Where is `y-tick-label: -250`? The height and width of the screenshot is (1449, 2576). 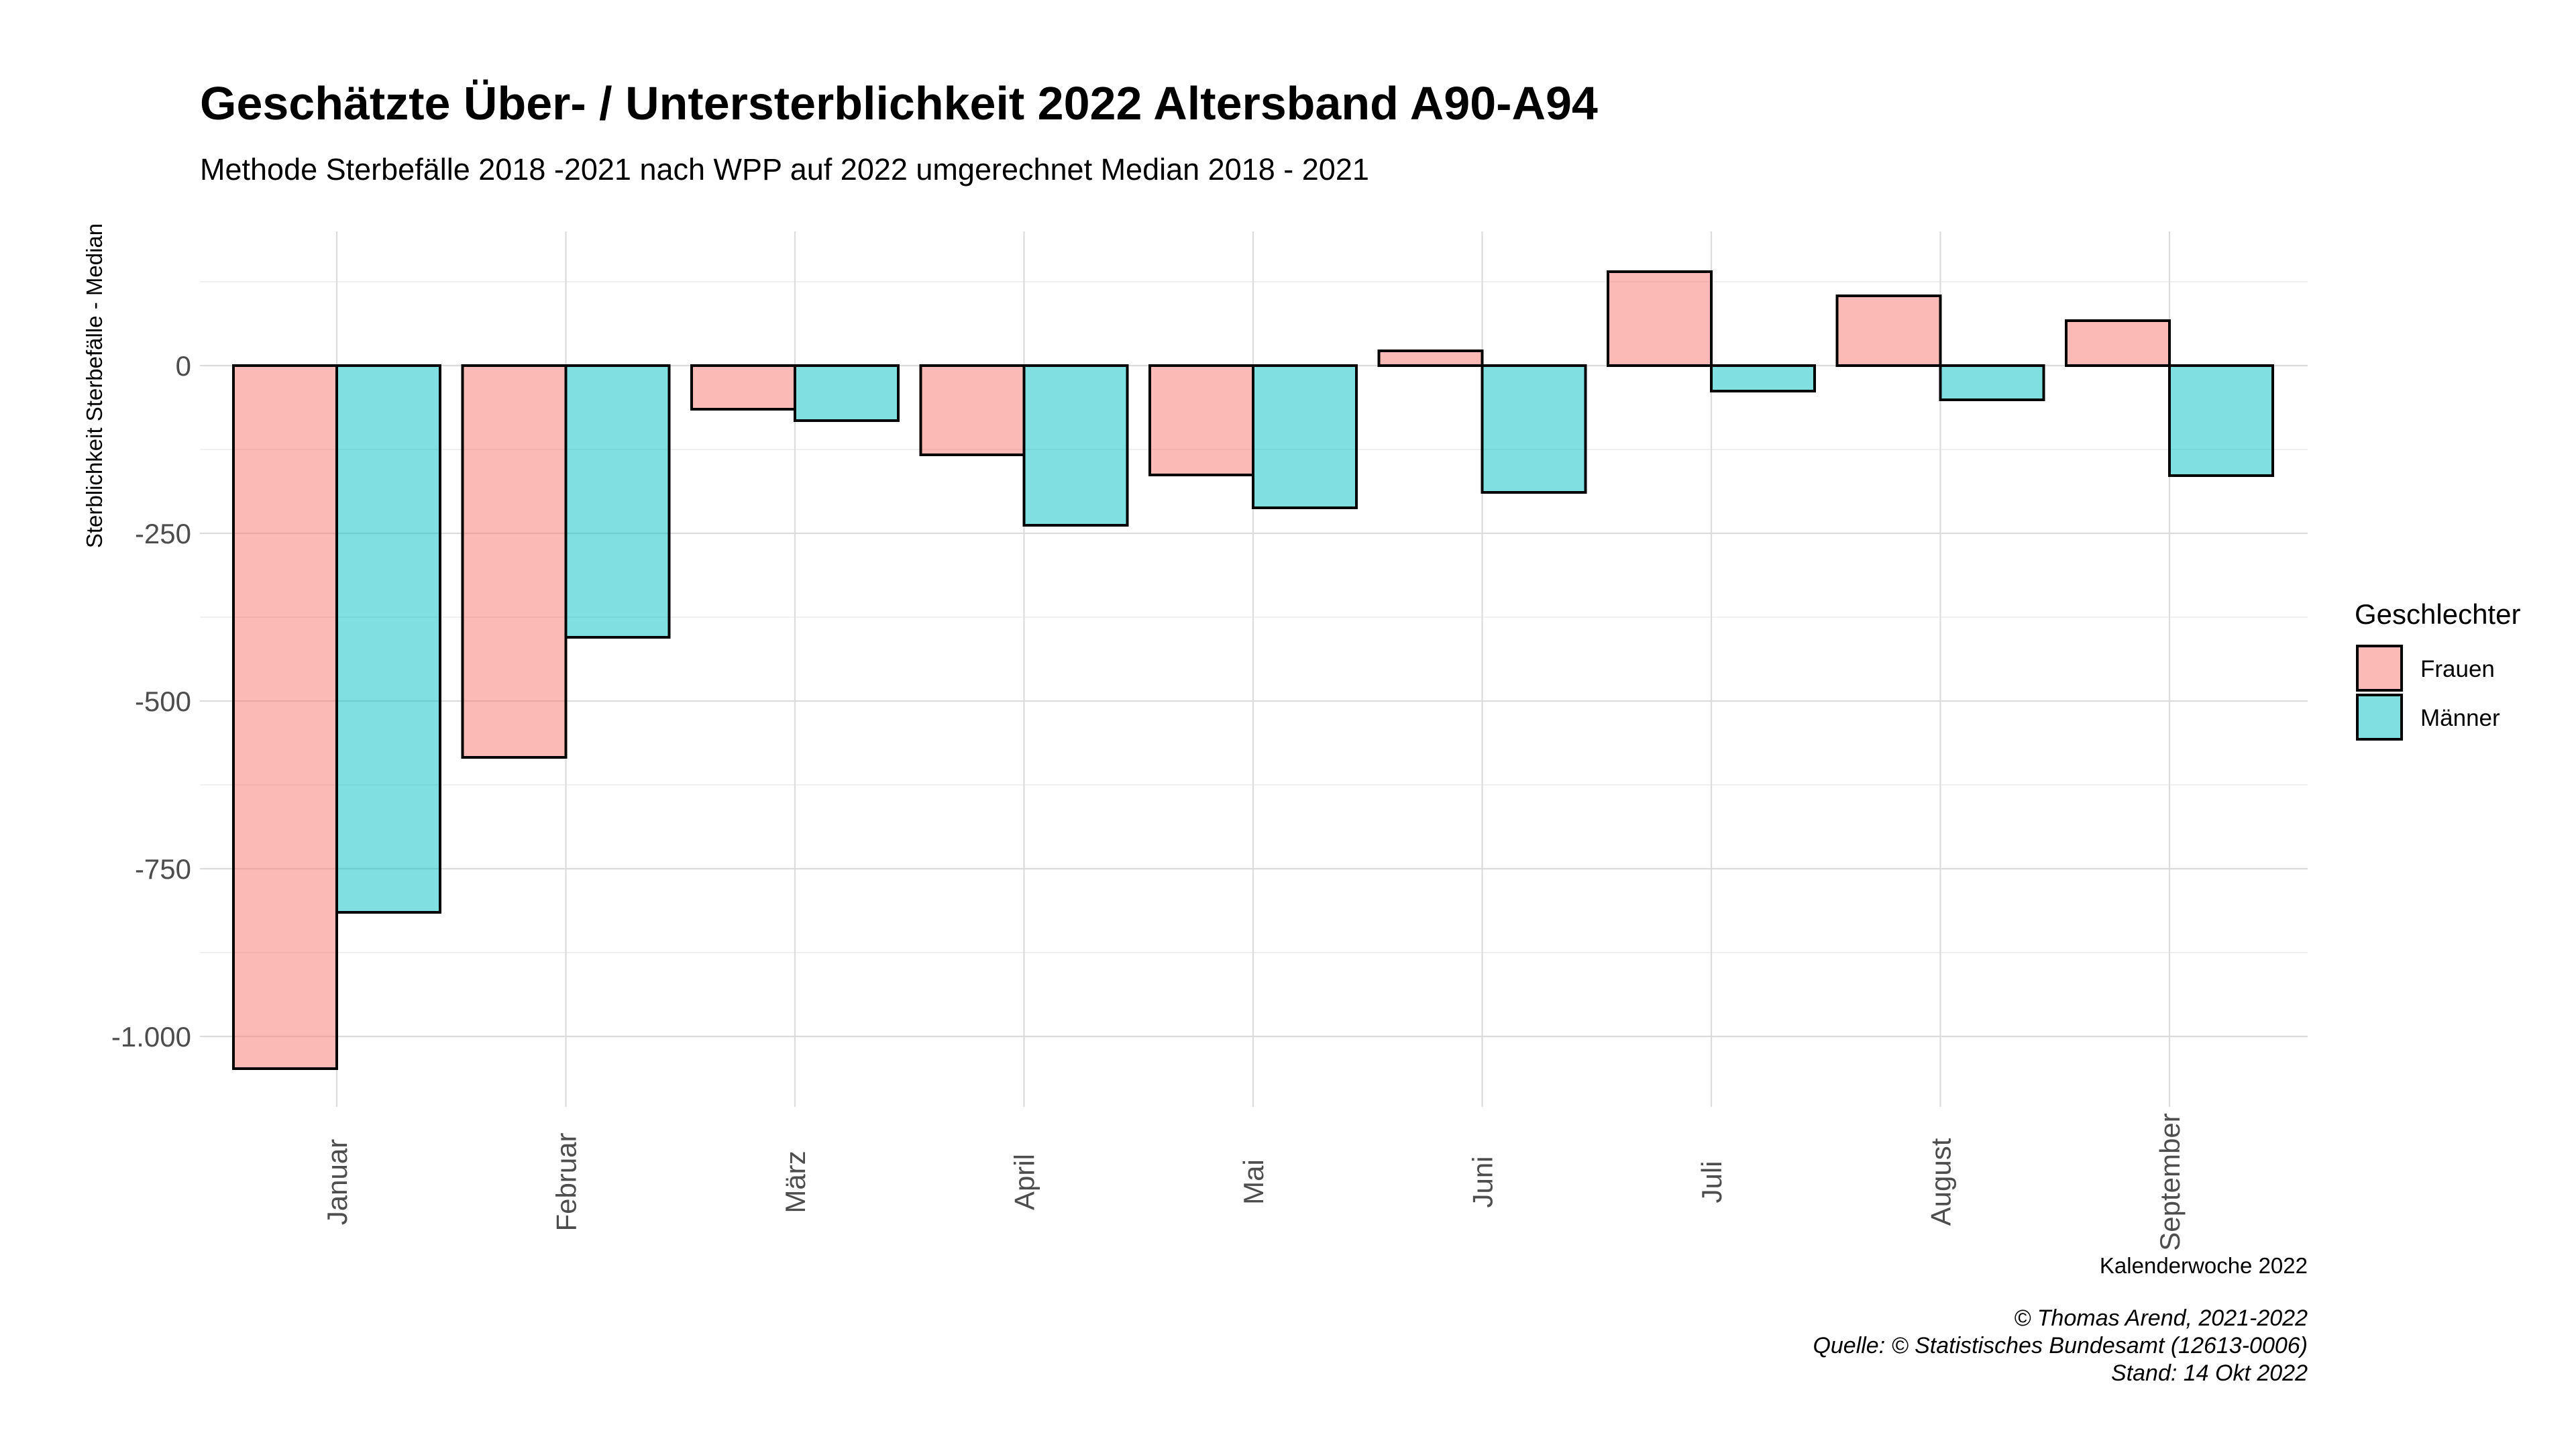 y-tick-label: -250 is located at coordinates (163, 533).